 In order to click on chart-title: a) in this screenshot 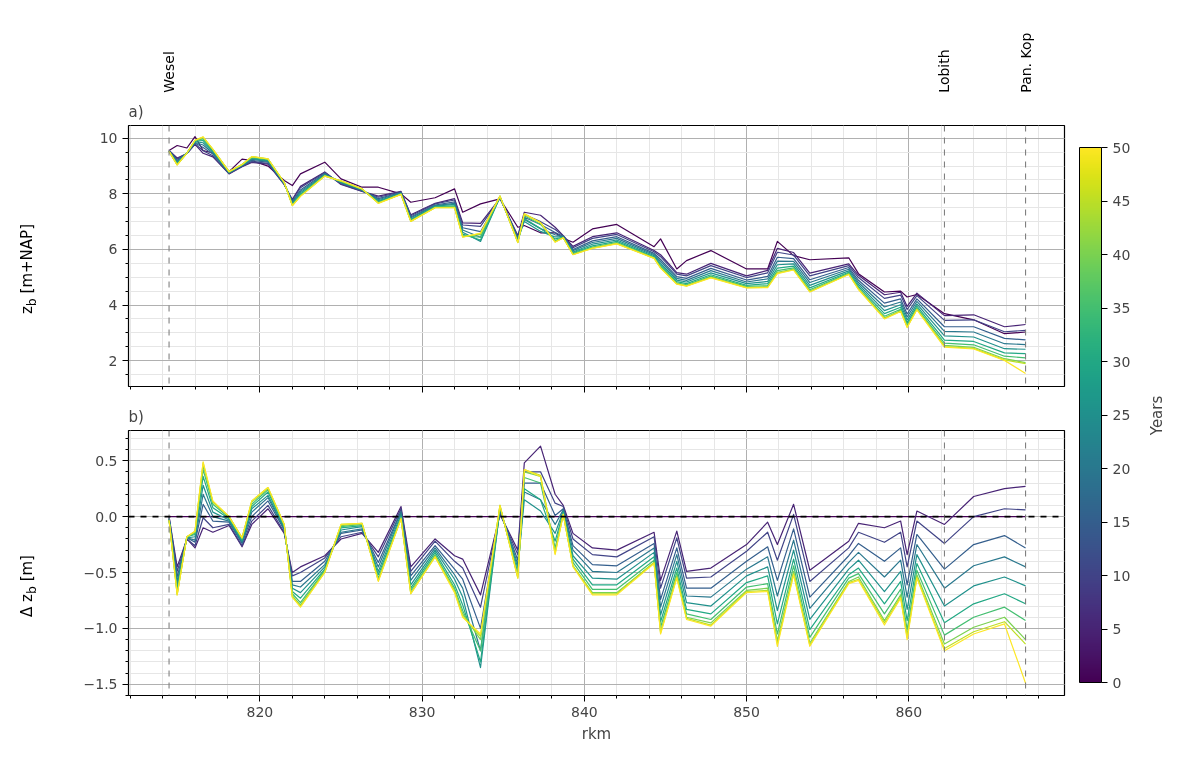, I will do `click(136, 111)`.